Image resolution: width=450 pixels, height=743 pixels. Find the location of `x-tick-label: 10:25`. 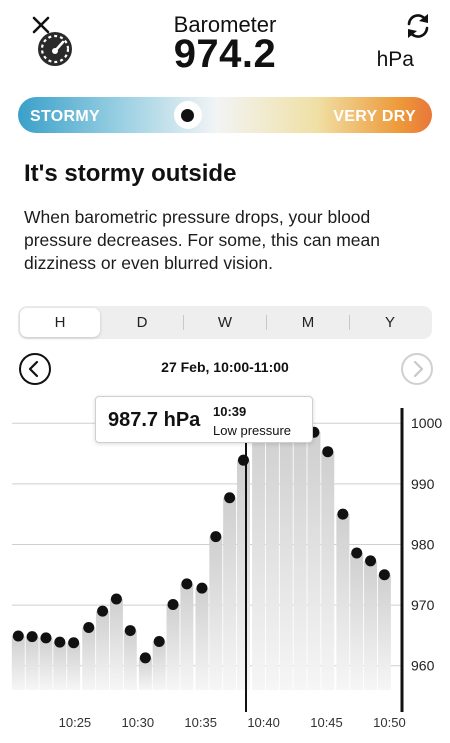

x-tick-label: 10:25 is located at coordinates (75, 722).